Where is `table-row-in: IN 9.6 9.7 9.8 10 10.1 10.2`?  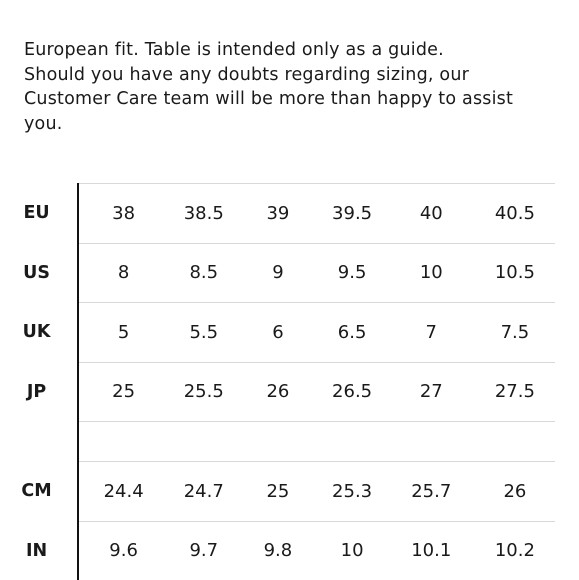
table-row-in: IN 9.6 9.7 9.8 10 10.1 10.2 is located at coordinates (277, 550).